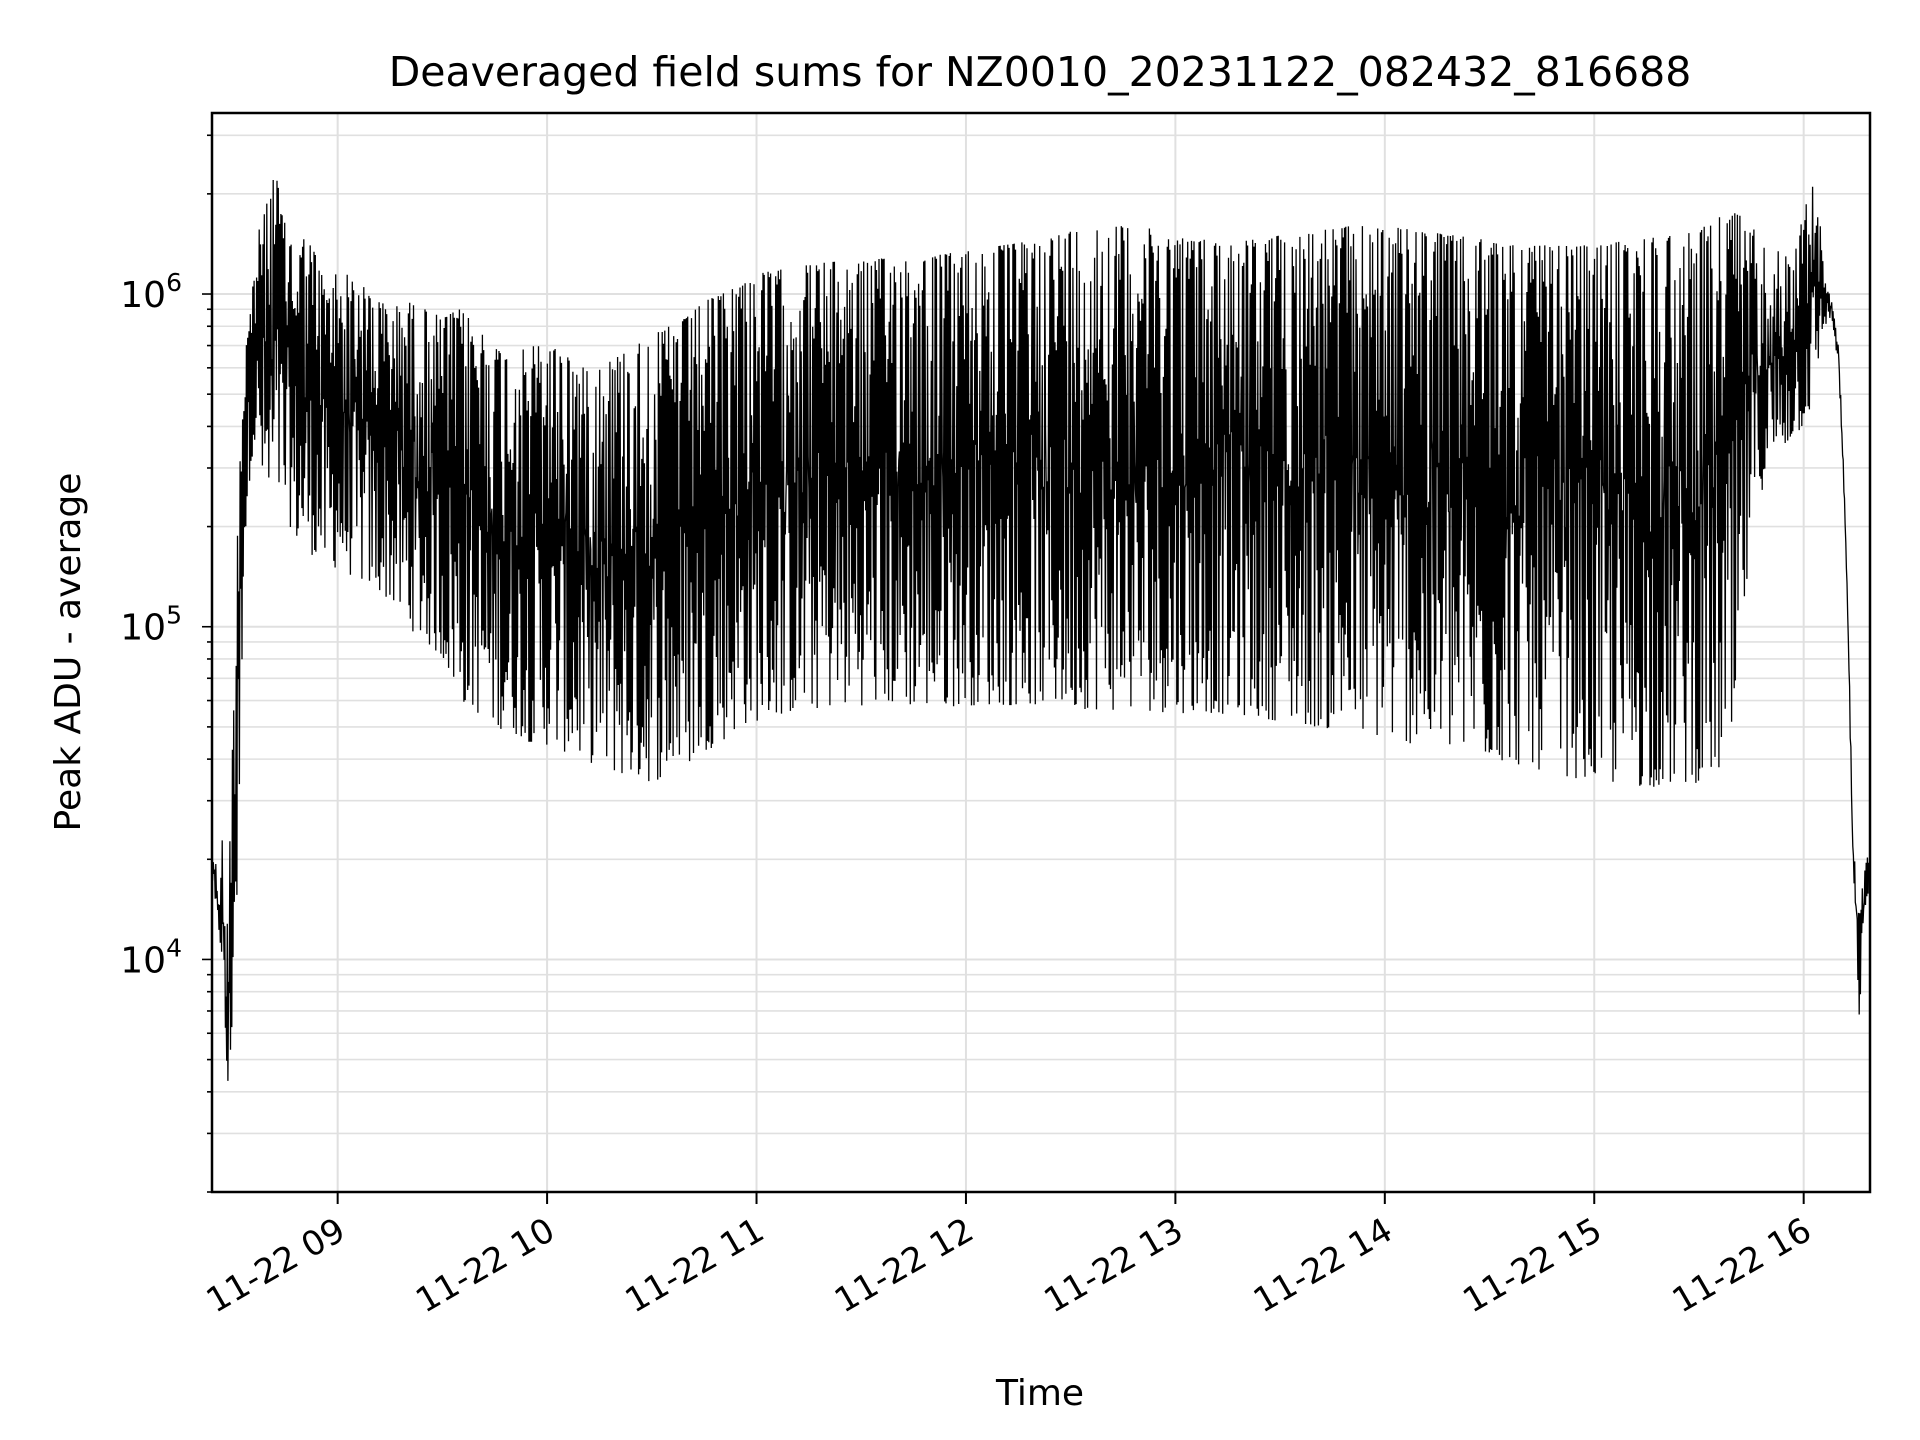 This screenshot has height=1440, width=1920. What do you see at coordinates (695, 1265) in the screenshot?
I see `x-tick-label: 11-22 11` at bounding box center [695, 1265].